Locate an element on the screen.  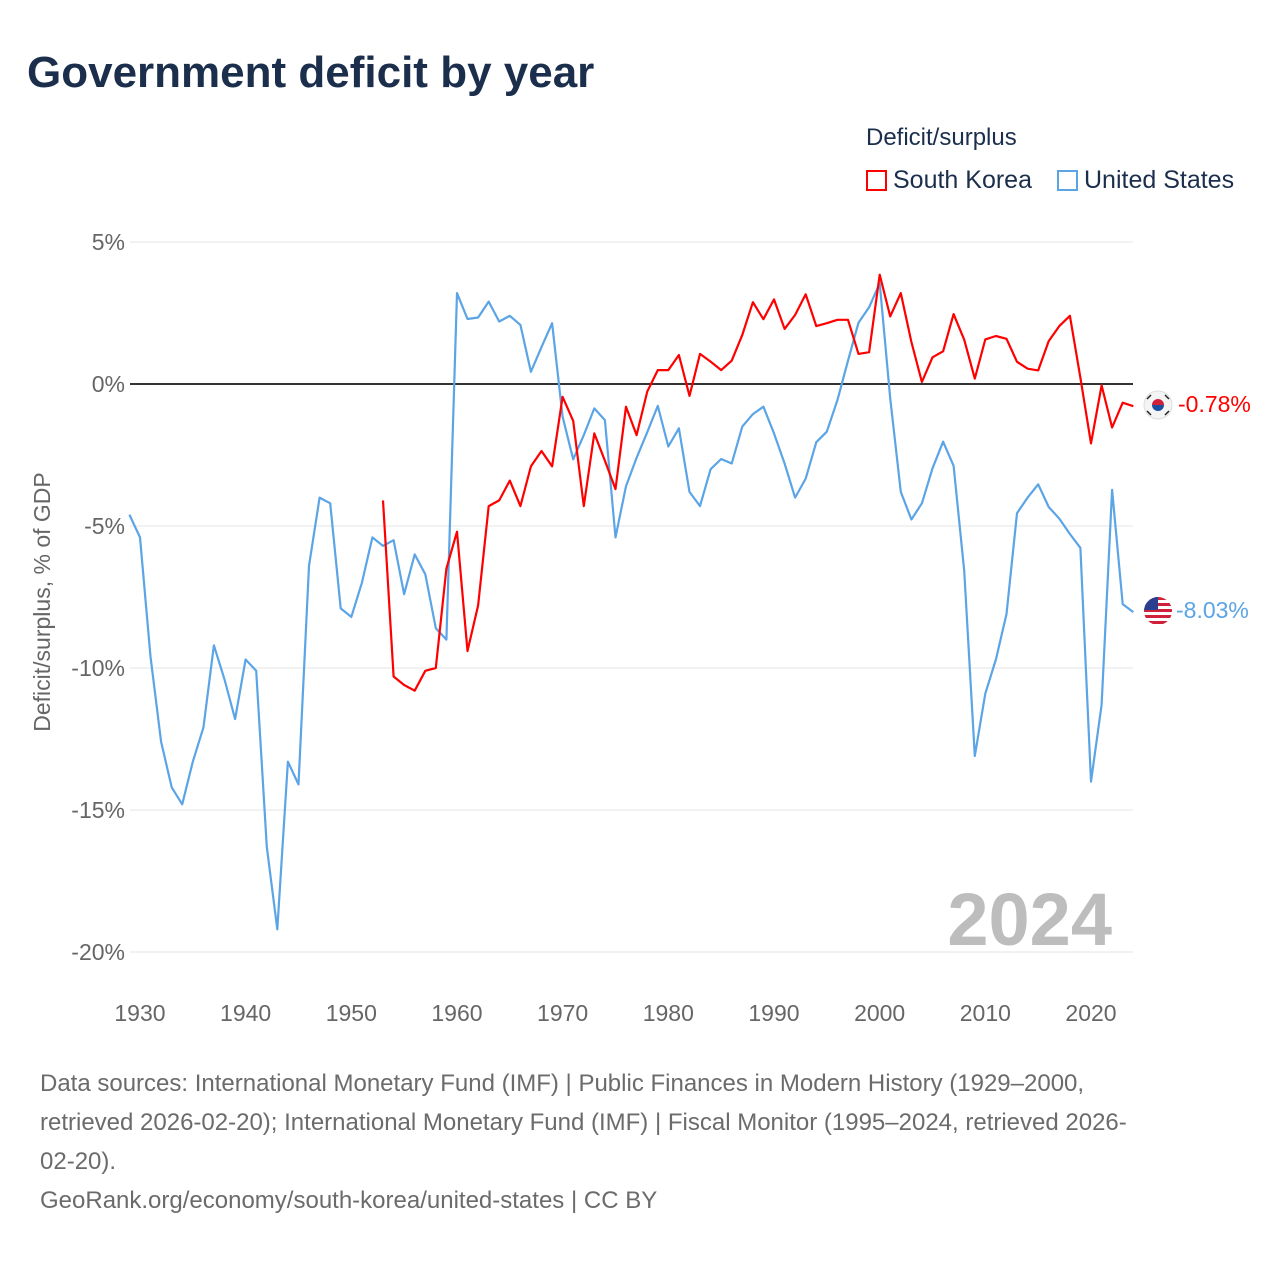
chart-title: Government deficit by year is located at coordinates (311, 72).